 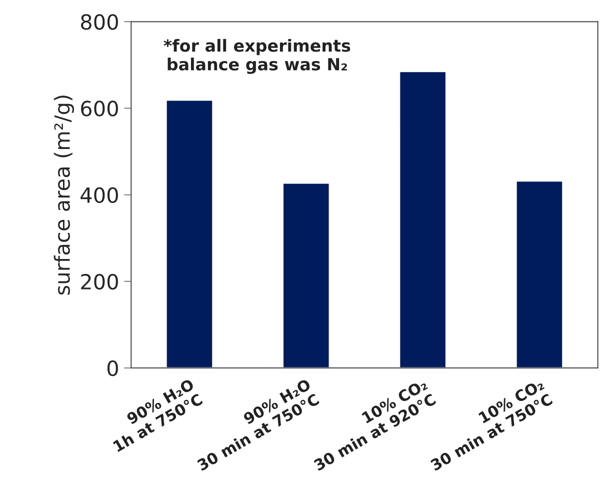 I want to click on y-axis-title: surface area (m²/g), so click(x=64, y=195).